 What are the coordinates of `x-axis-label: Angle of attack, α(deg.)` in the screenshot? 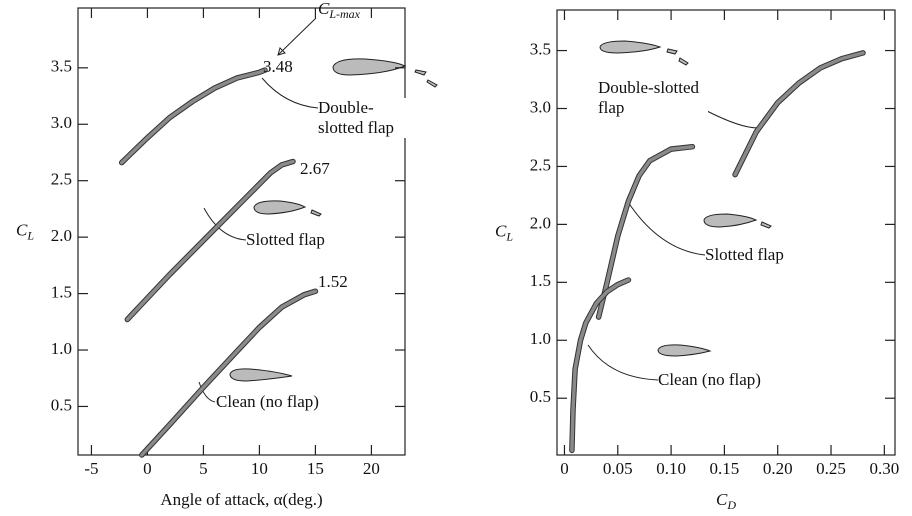 It's located at (241, 499).